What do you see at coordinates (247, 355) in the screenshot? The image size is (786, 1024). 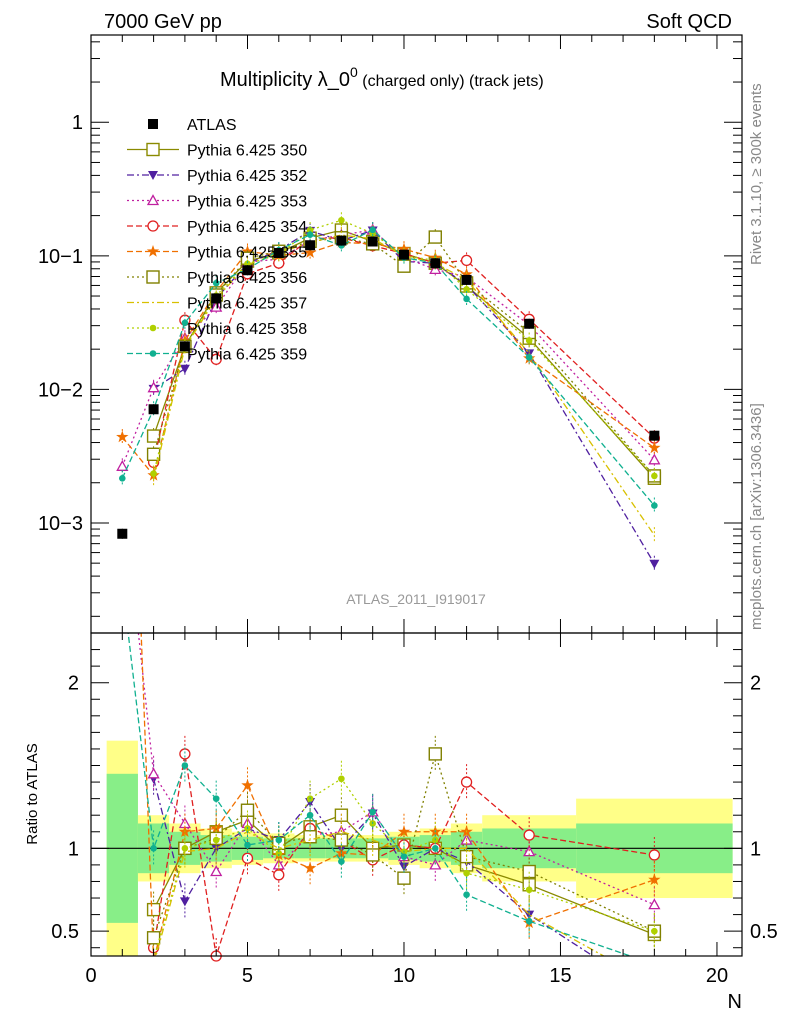 I see `legend-label: Pythia 6.425 359` at bounding box center [247, 355].